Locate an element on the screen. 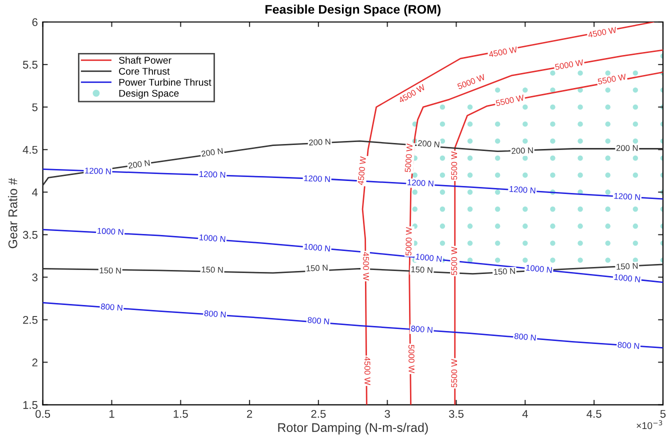 The height and width of the screenshot is (440, 669). legend-label: Power Turbine Thrust is located at coordinates (165, 82).